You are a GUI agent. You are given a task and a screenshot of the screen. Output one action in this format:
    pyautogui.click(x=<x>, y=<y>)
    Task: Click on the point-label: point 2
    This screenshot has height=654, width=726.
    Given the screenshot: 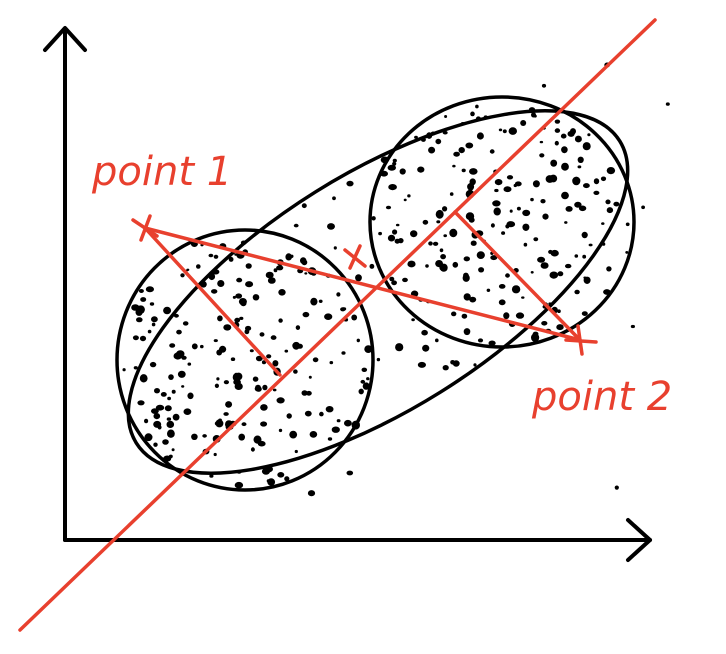 What is the action you would take?
    pyautogui.click(x=601, y=397)
    